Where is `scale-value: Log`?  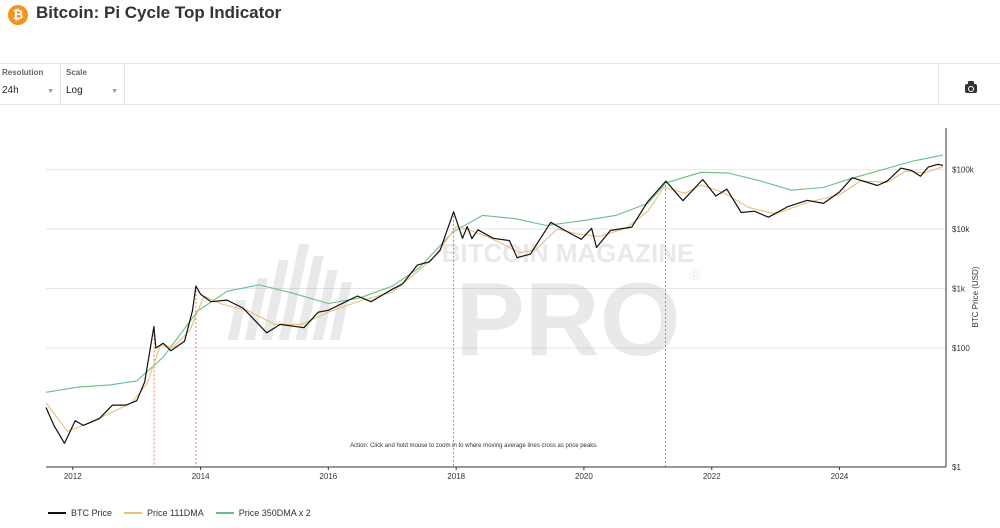 scale-value: Log is located at coordinates (74, 90).